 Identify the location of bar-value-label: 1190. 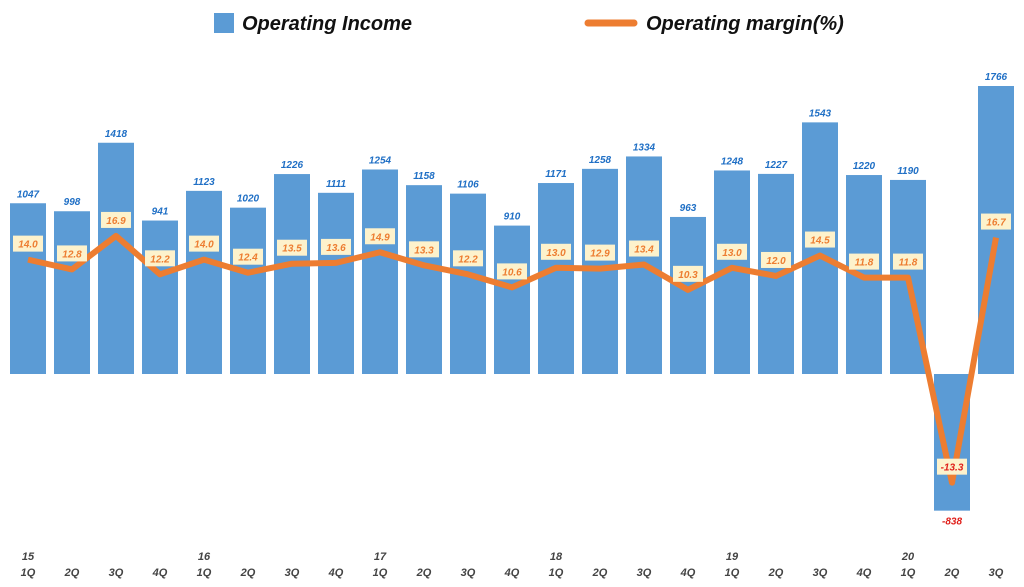
(908, 171).